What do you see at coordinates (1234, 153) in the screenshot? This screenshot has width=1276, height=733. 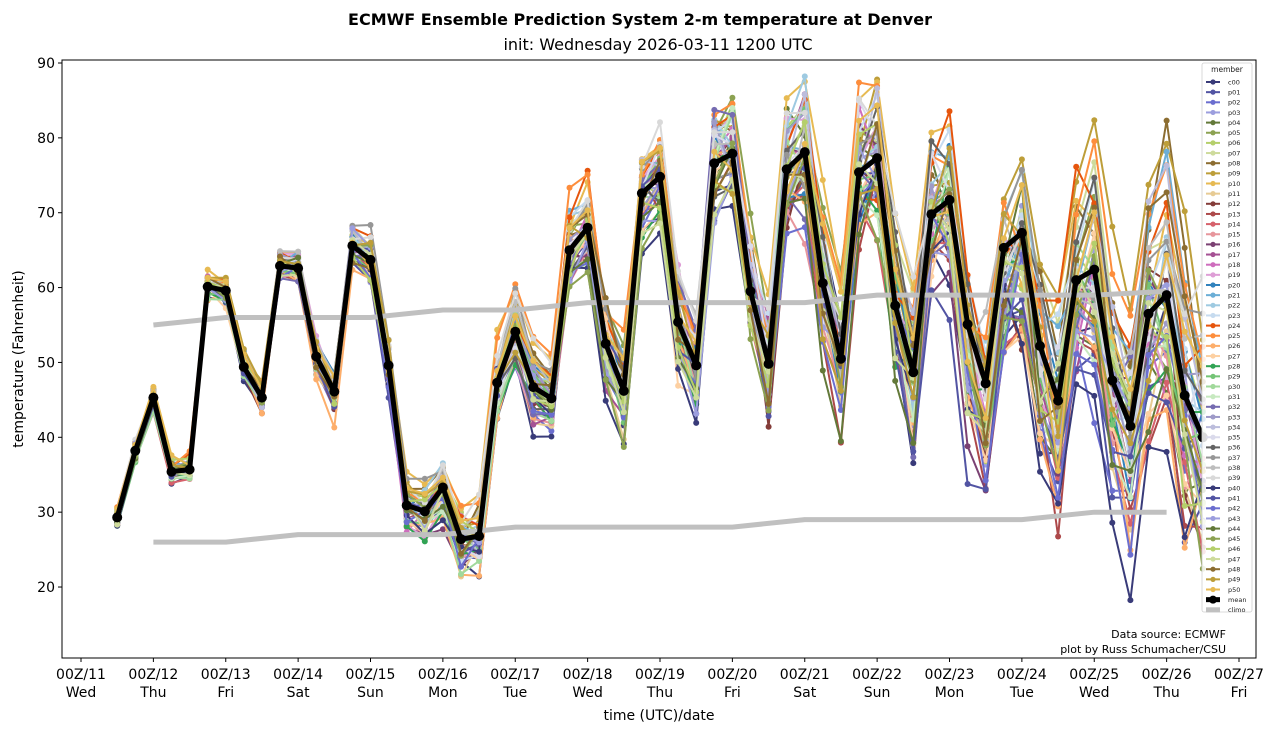 I see `legend-label: p07` at bounding box center [1234, 153].